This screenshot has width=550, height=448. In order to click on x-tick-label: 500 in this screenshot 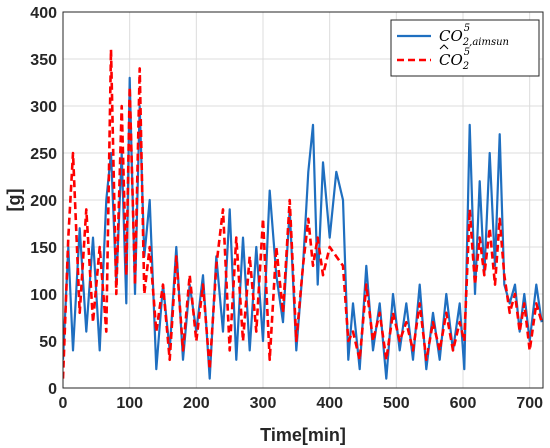, I will do `click(396, 403)`.